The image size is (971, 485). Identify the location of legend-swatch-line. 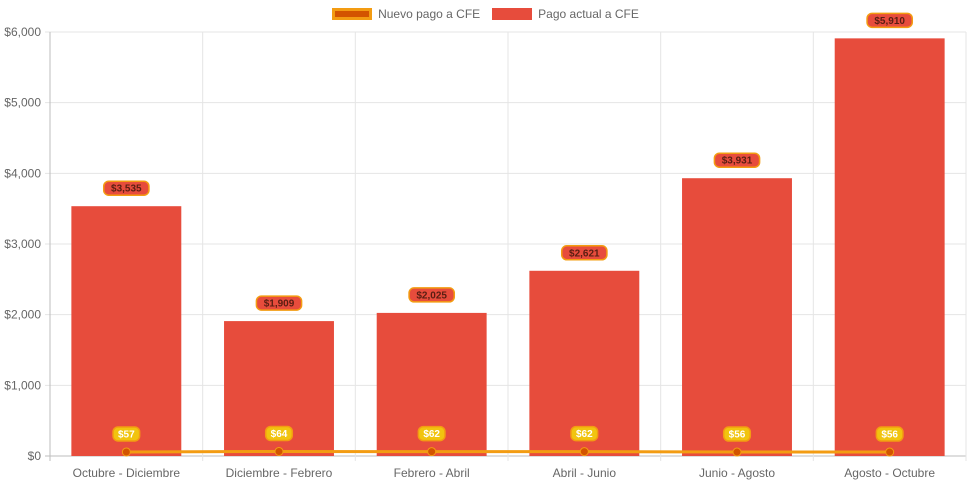
(352, 14).